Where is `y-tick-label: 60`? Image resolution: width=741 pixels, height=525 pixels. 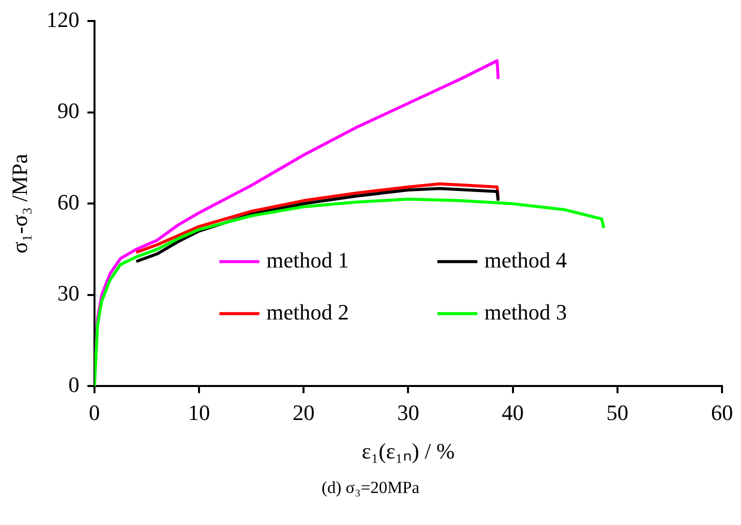
y-tick-label: 60 is located at coordinates (68, 201).